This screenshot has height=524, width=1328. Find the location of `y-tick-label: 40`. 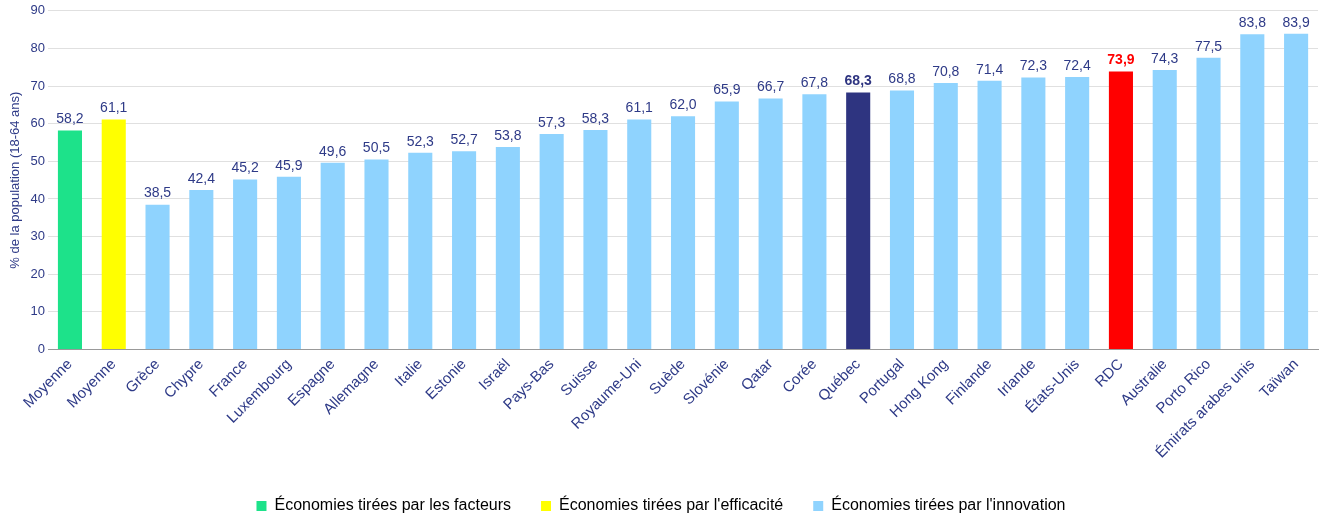

y-tick-label: 40 is located at coordinates (38, 198).